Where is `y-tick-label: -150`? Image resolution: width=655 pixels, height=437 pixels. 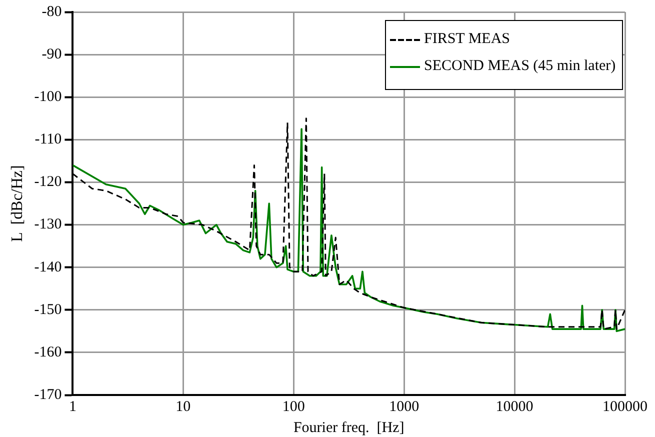 y-tick-label: -150 is located at coordinates (48, 310).